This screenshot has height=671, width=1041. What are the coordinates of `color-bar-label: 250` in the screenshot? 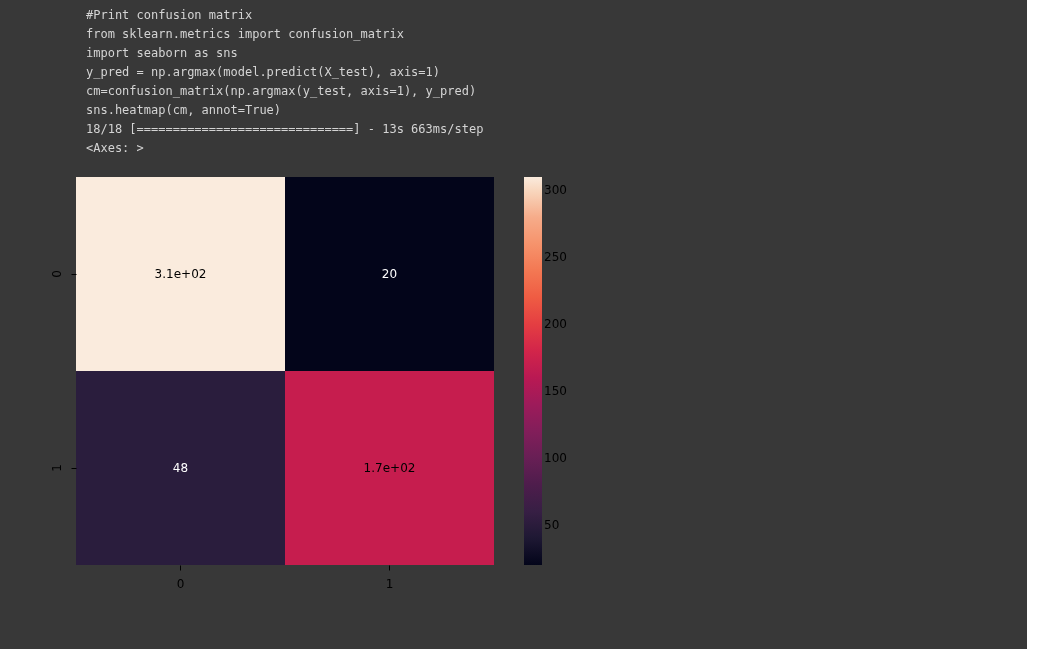 It's located at (555, 257).